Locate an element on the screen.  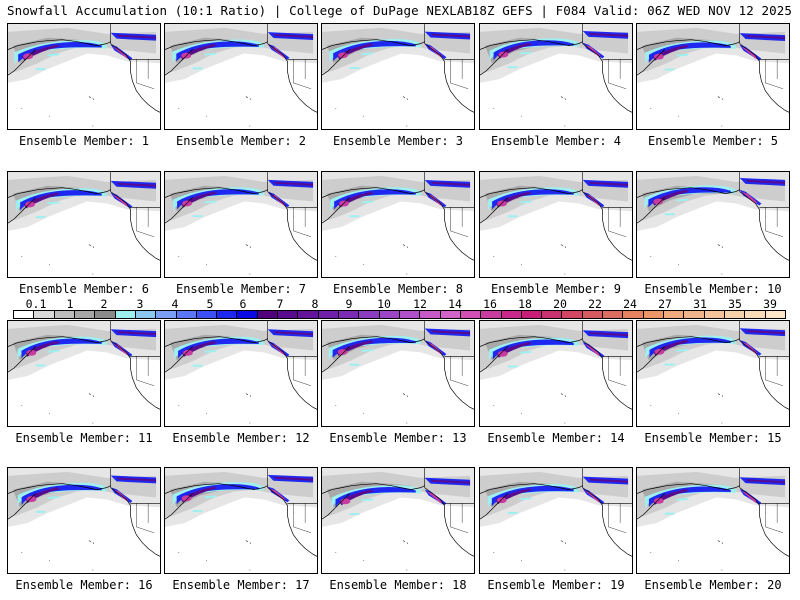
colorbar-tick-label: 35 is located at coordinates (735, 304).